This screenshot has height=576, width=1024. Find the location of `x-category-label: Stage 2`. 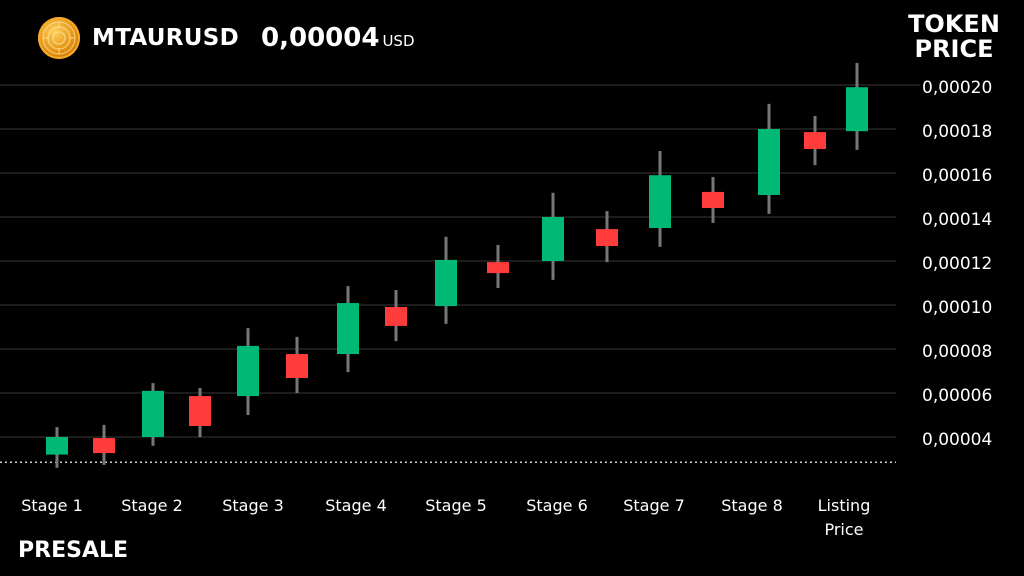

x-category-label: Stage 2 is located at coordinates (152, 505).